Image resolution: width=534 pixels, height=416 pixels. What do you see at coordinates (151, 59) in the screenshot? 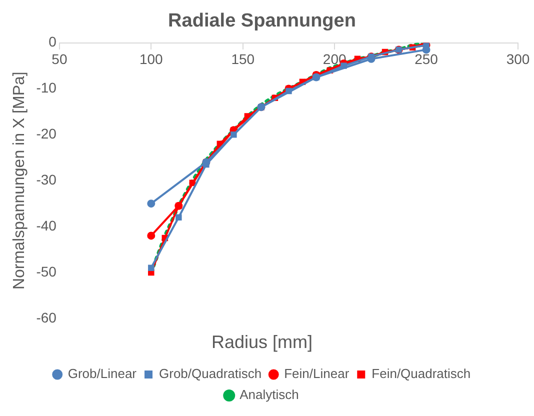
I see `x-tick-label: 100` at bounding box center [151, 59].